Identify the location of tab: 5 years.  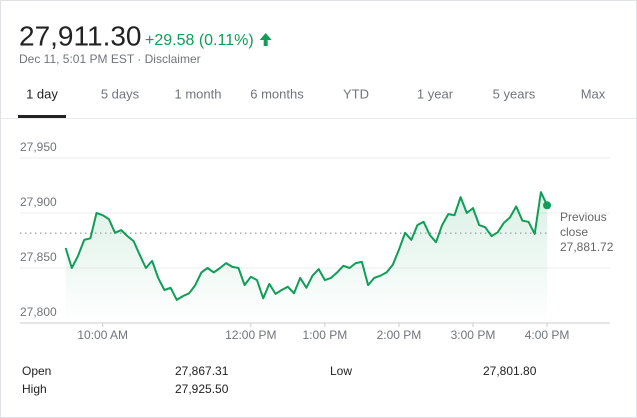
(514, 93).